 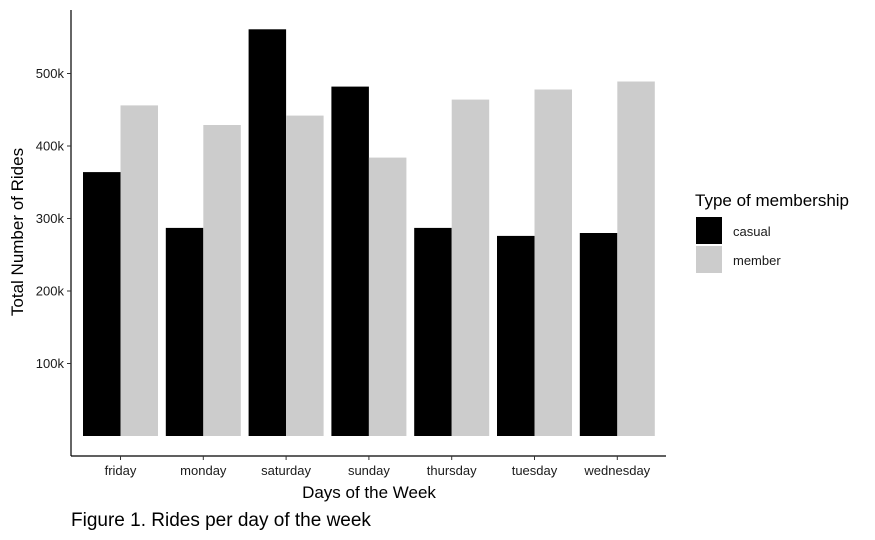 What do you see at coordinates (222, 280) in the screenshot?
I see `bar-member-monday` at bounding box center [222, 280].